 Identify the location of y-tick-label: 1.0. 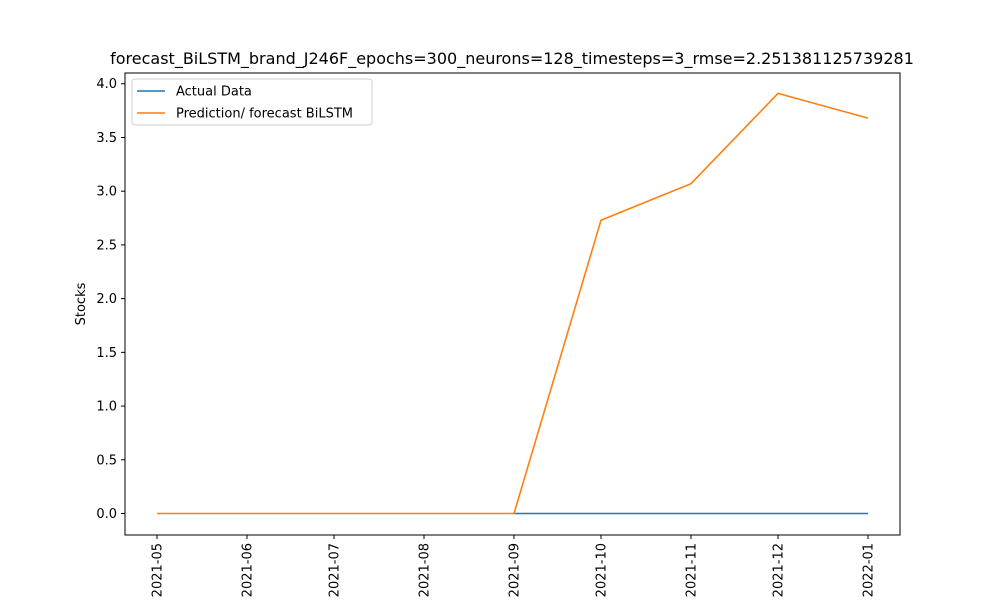
(106, 407).